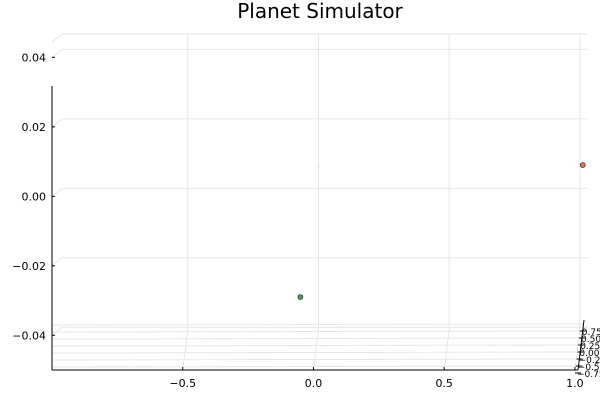 Image resolution: width=600 pixels, height=400 pixels. What do you see at coordinates (590, 340) in the screenshot?
I see `z-tick-label: 0.50` at bounding box center [590, 340].